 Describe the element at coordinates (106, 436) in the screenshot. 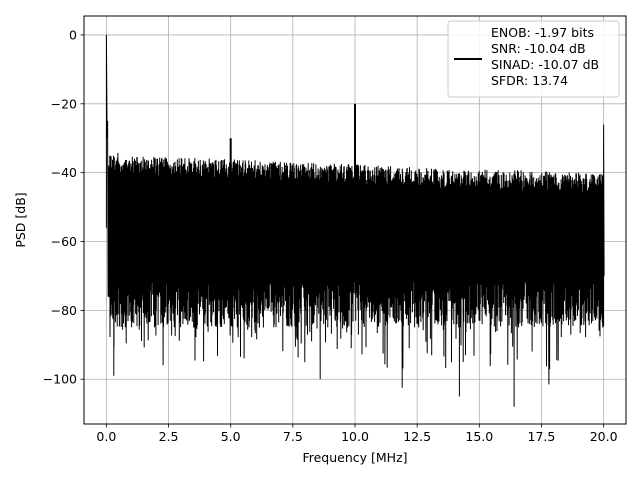

I see `x-tick-label: 0.0` at that location.